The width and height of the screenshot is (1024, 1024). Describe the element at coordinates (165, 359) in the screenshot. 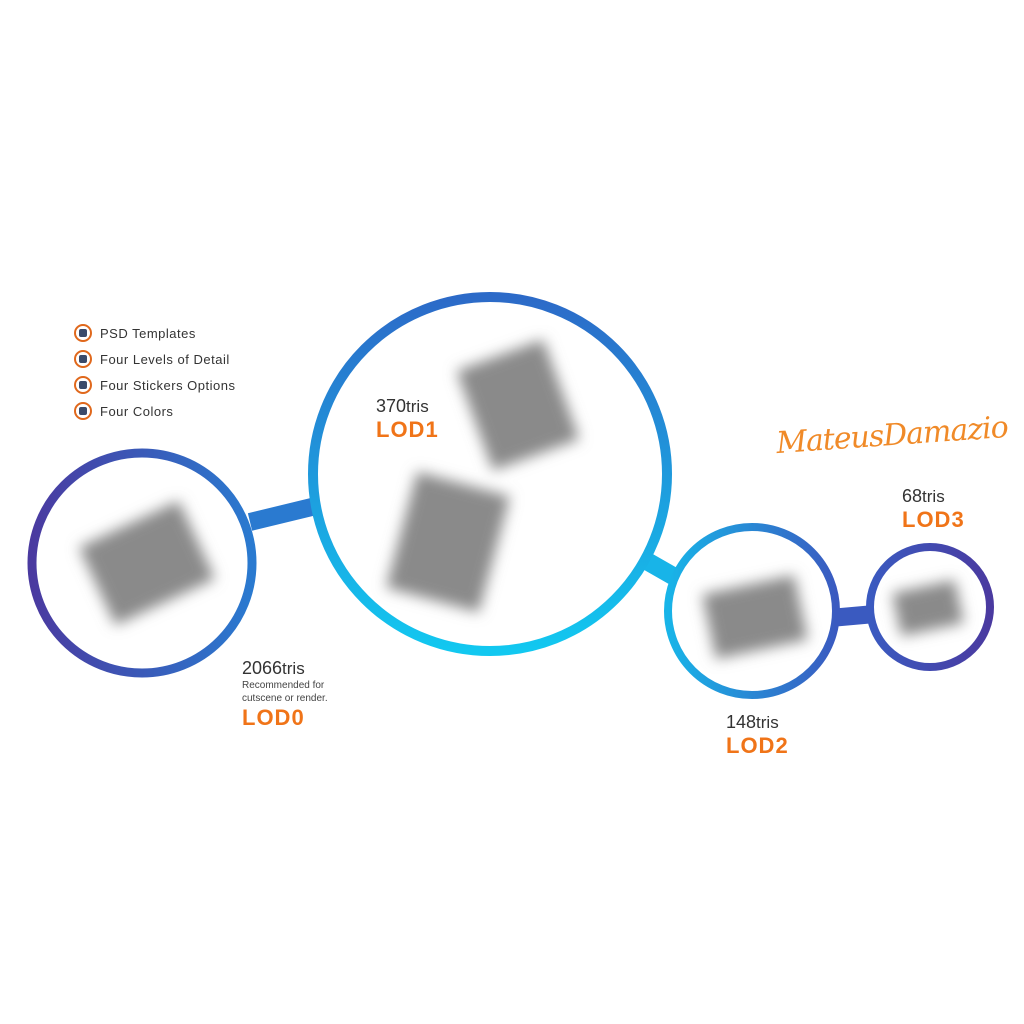

I see `feature-label: Four Levels of Detail` at that location.